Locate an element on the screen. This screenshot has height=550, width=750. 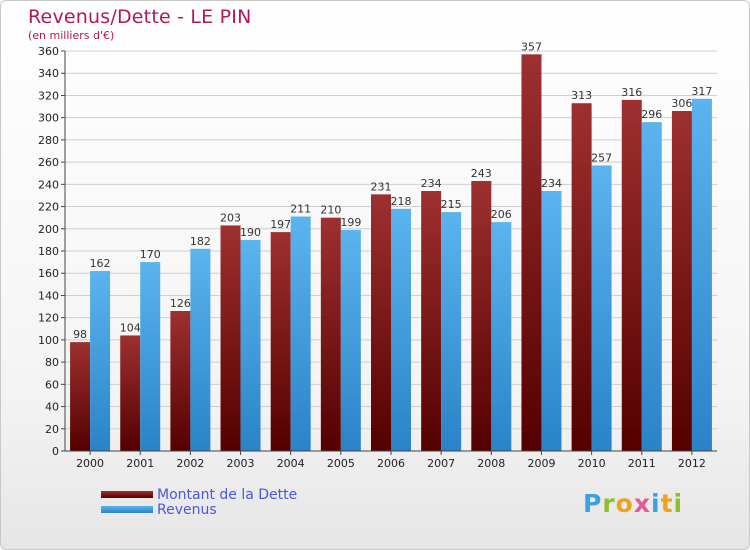
data-label-debt: 210 is located at coordinates (330, 210).